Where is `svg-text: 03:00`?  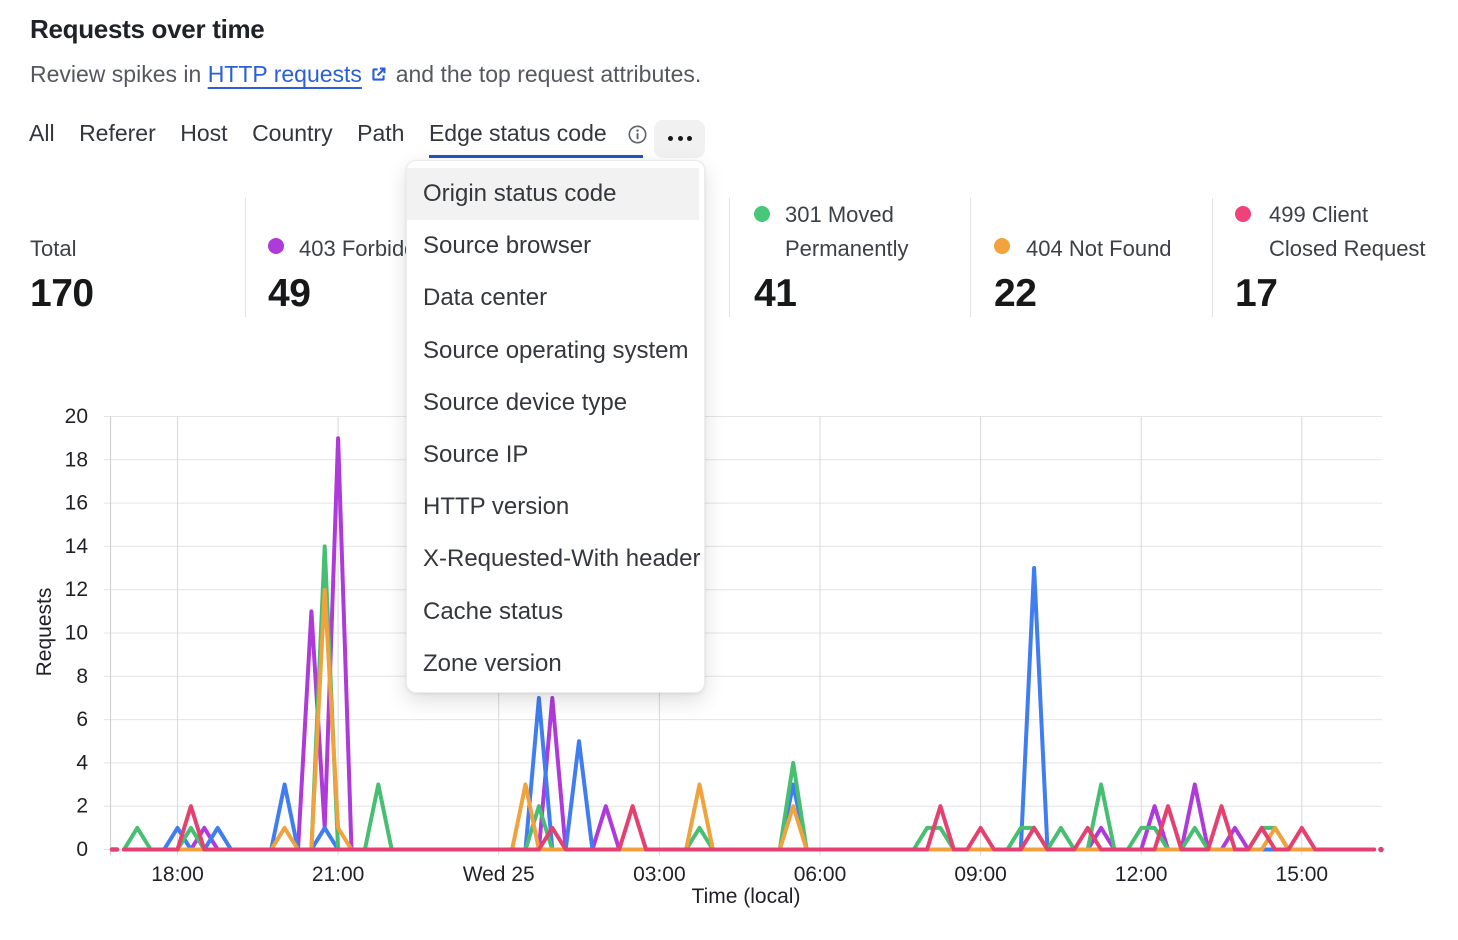 svg-text: 03:00 is located at coordinates (659, 874).